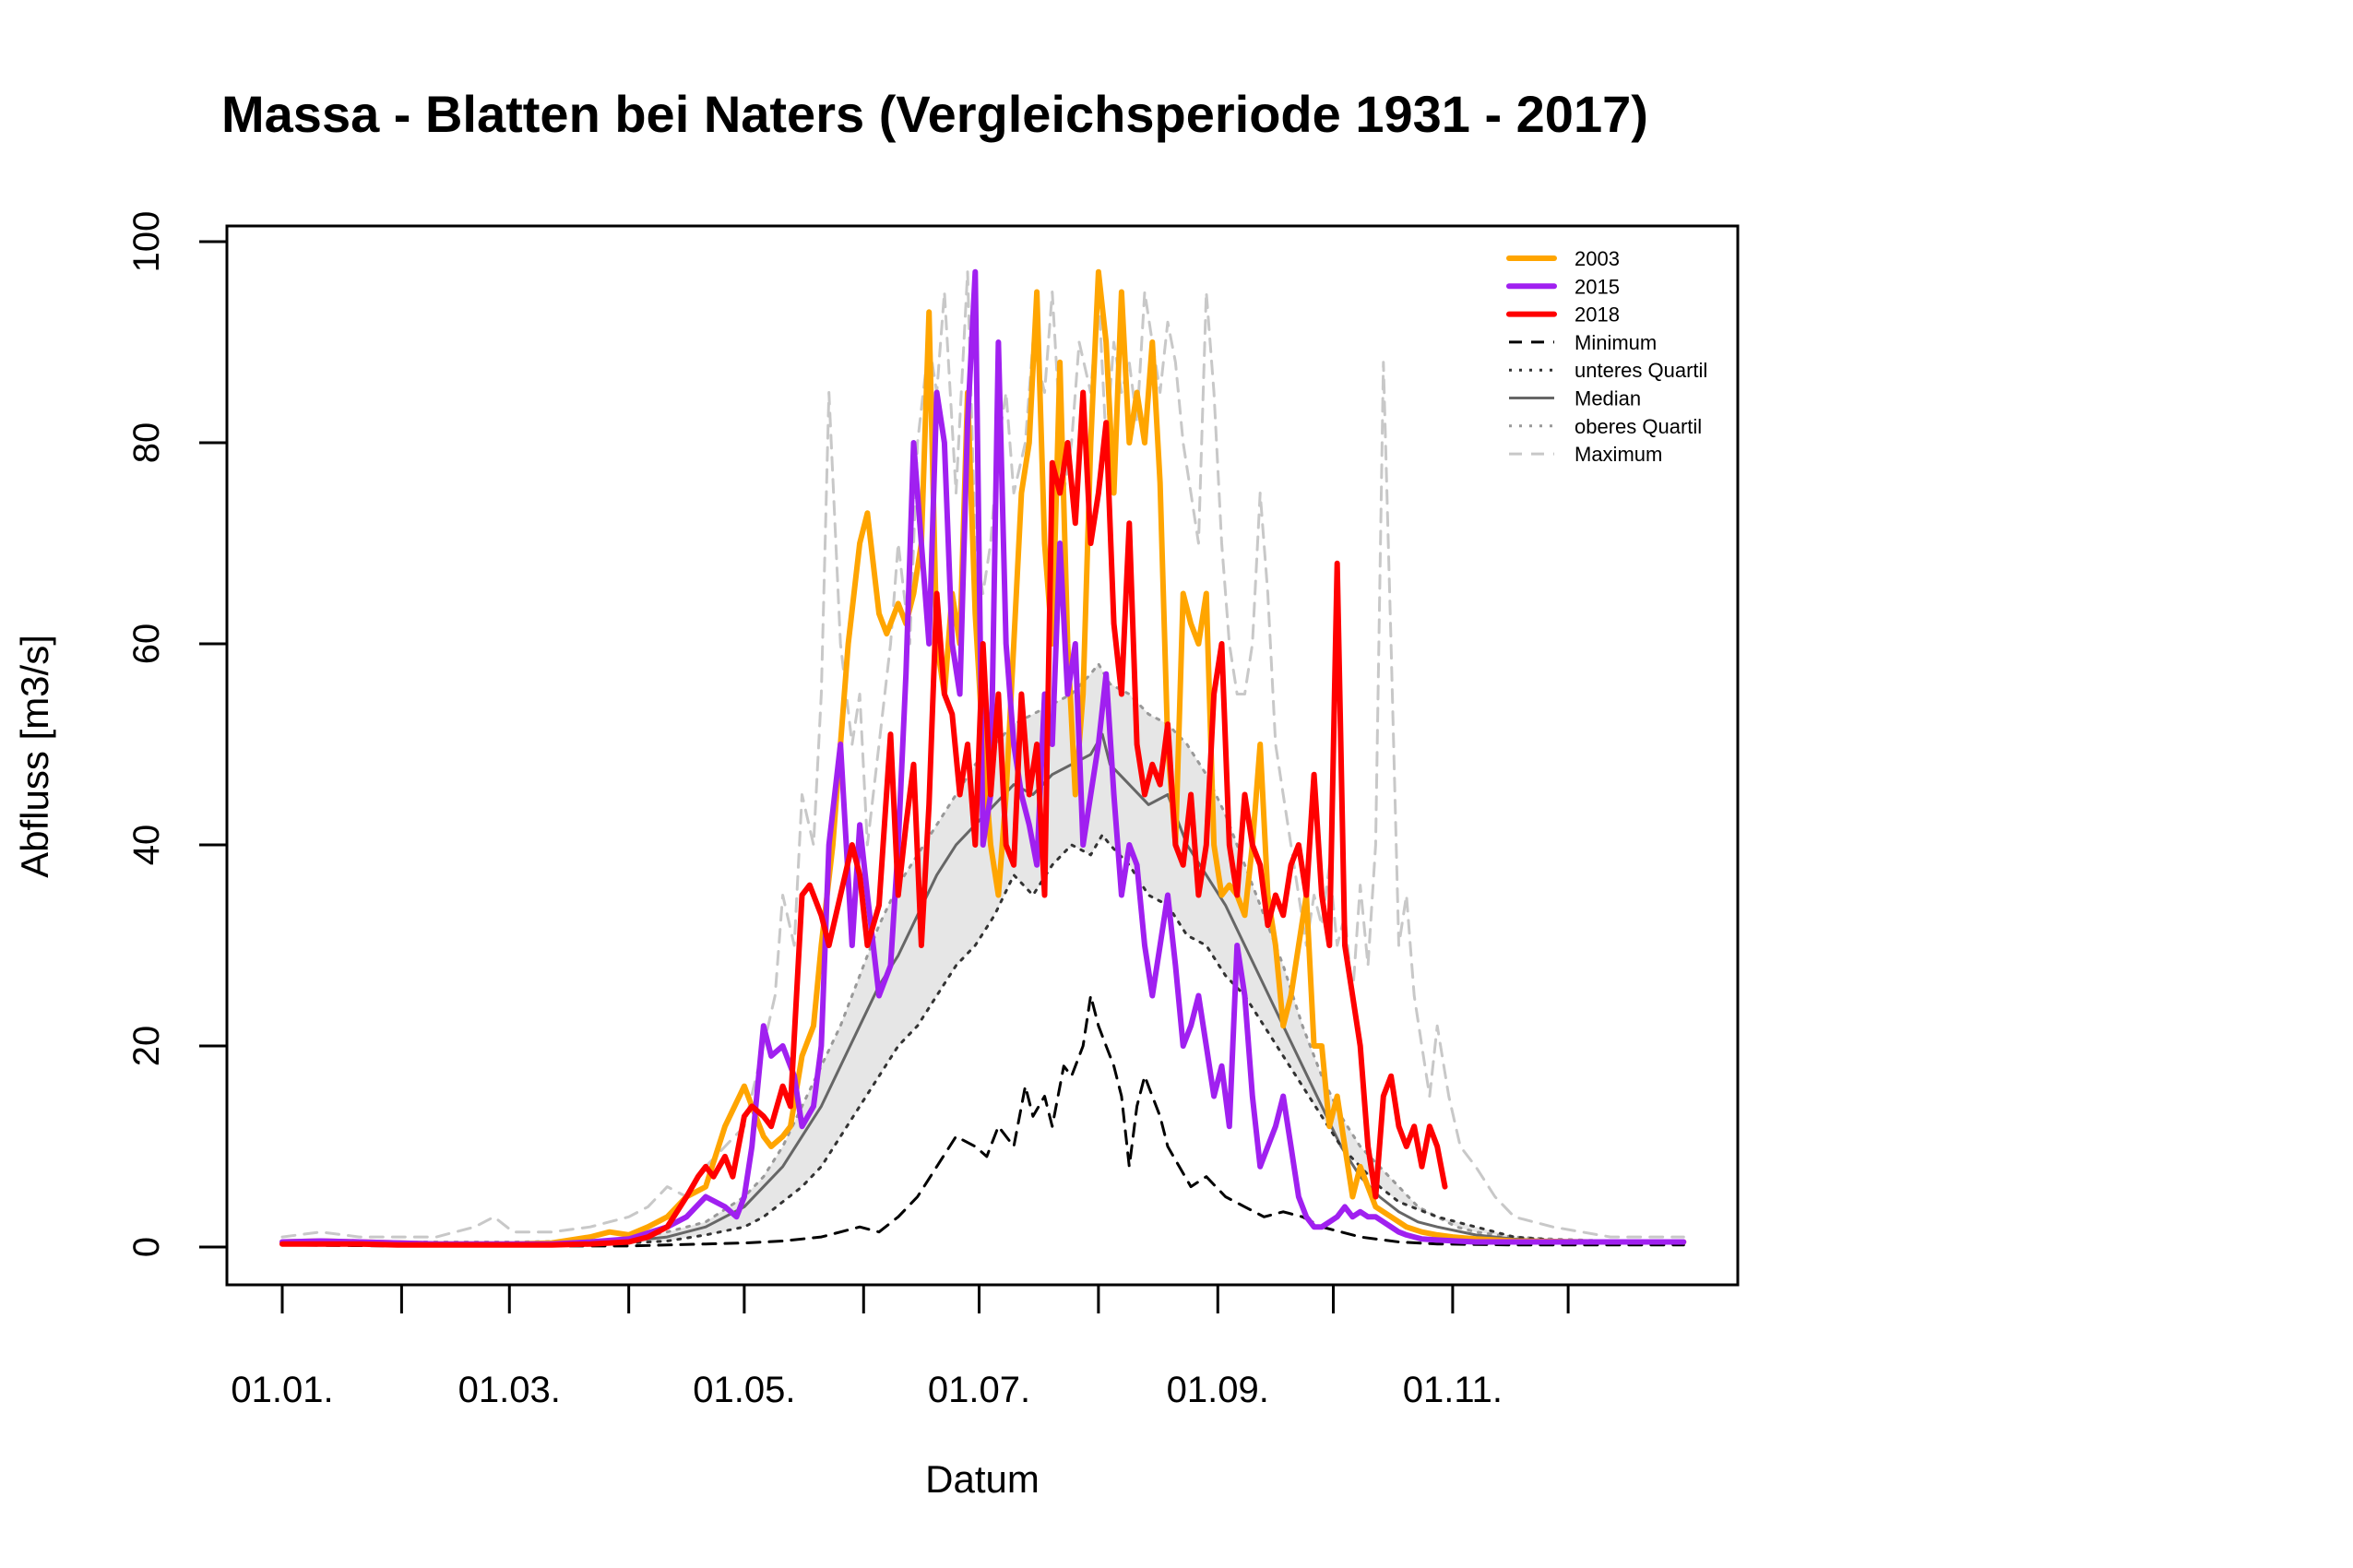  What do you see at coordinates (1618, 454) in the screenshot?
I see `legend-label: Maximum` at bounding box center [1618, 454].